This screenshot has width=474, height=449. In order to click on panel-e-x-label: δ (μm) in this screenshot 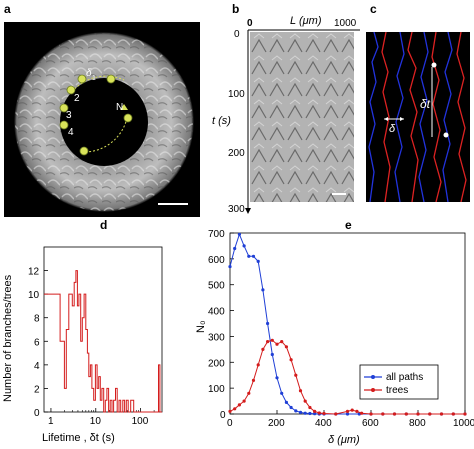, I will do `click(344, 440)`.